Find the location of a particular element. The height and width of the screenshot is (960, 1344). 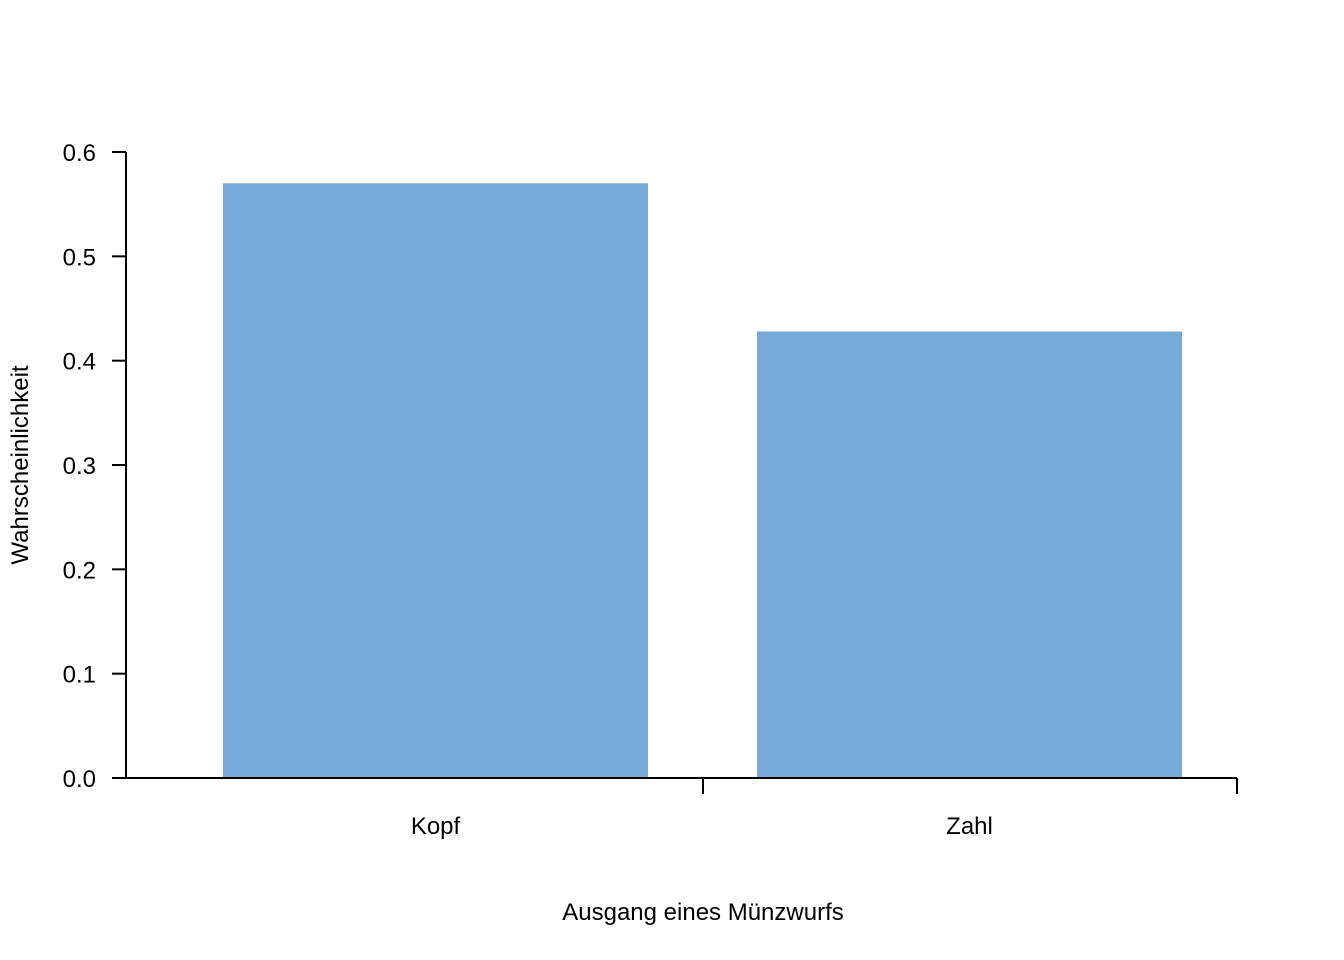

y-tick-label: 0.0 is located at coordinates (79, 779).